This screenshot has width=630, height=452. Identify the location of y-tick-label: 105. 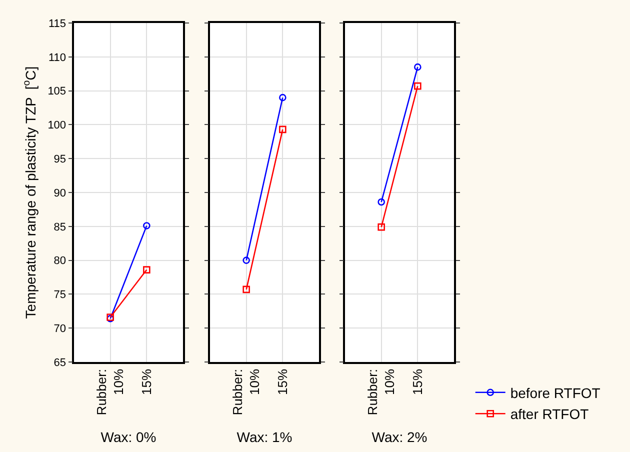
(57, 92).